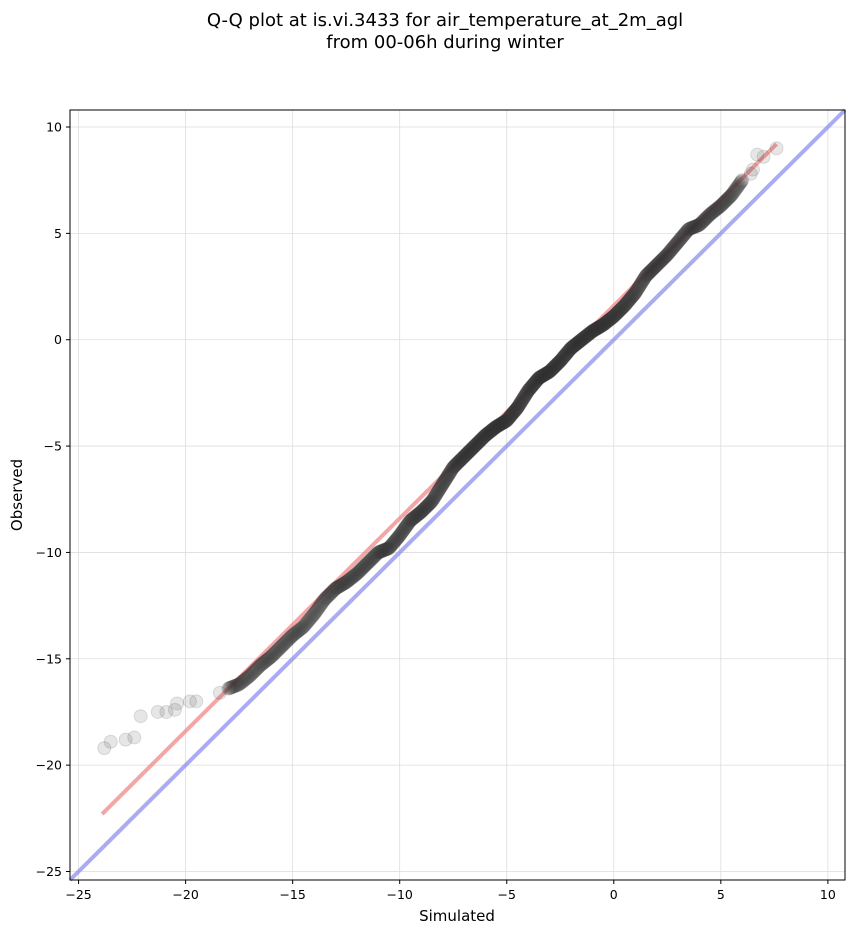 Image resolution: width=854 pixels, height=934 pixels. What do you see at coordinates (54, 127) in the screenshot?
I see `y-tick-label: 10` at bounding box center [54, 127].